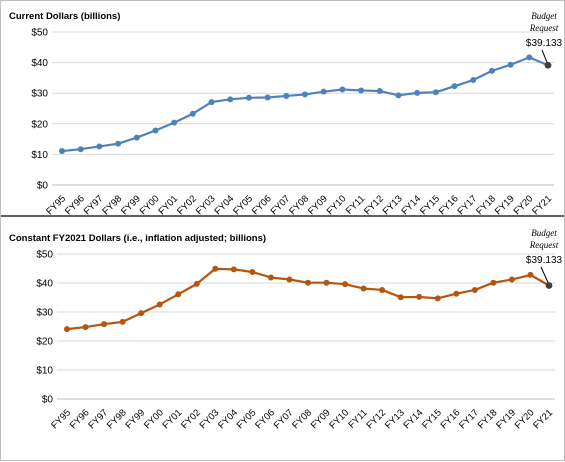 This screenshot has width=565, height=462. I want to click on x-tick-label: FY13, so click(395, 419).